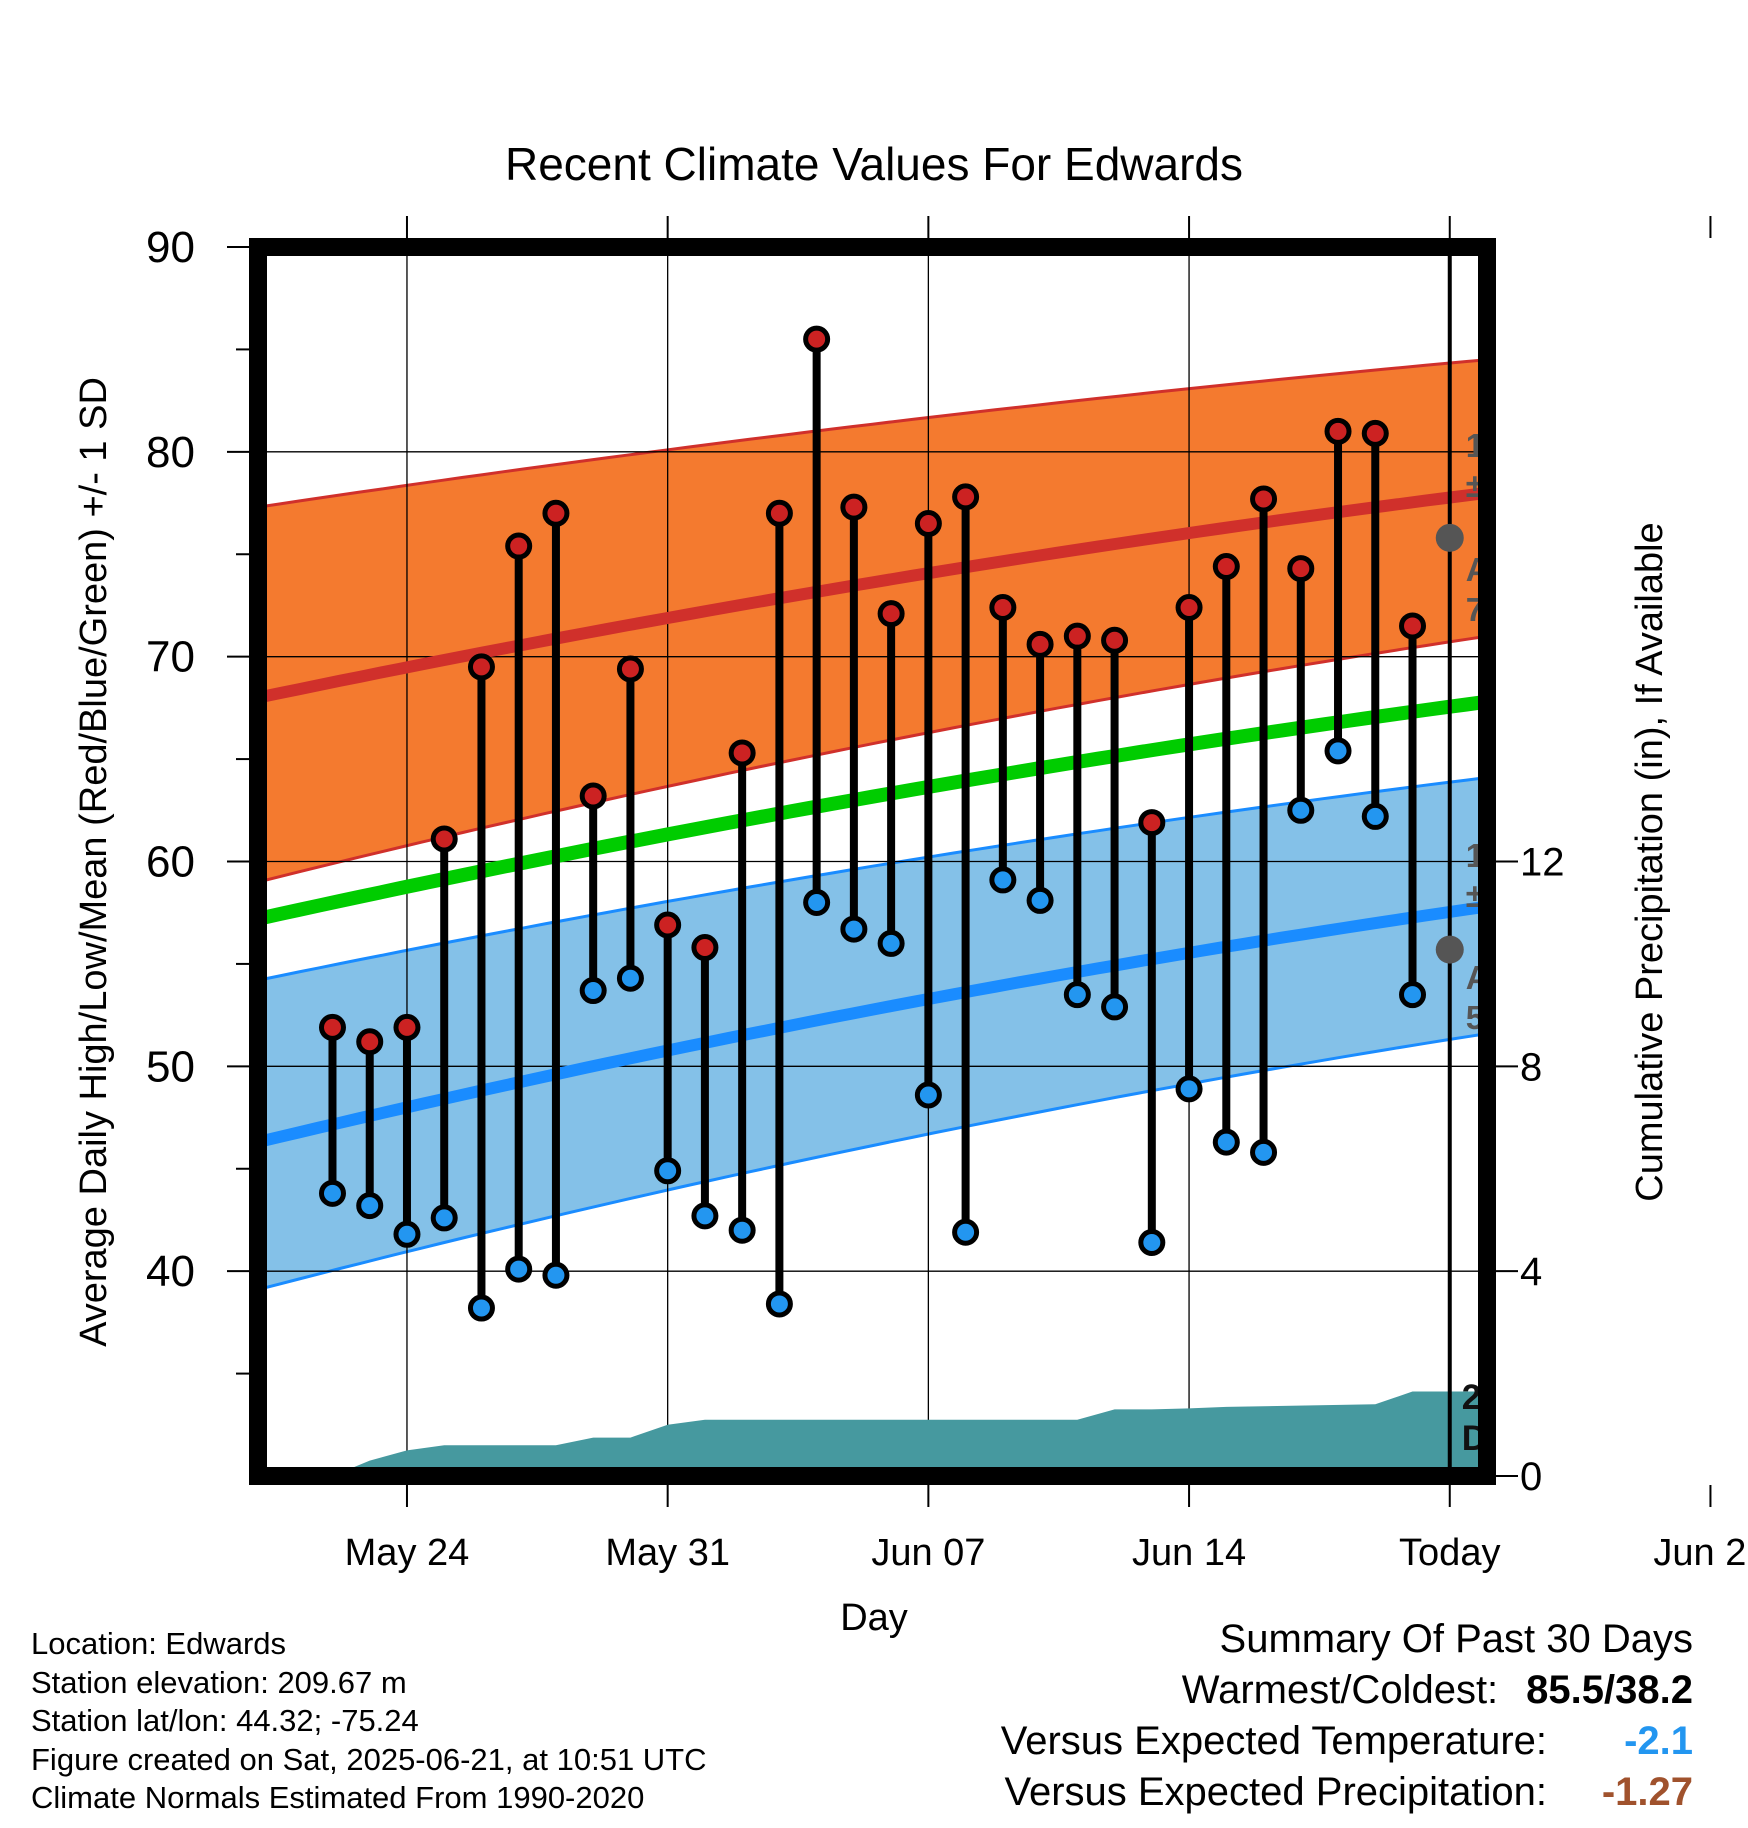 The image size is (1748, 1828). I want to click on x-tick-label: Jun 14, so click(1189, 1553).